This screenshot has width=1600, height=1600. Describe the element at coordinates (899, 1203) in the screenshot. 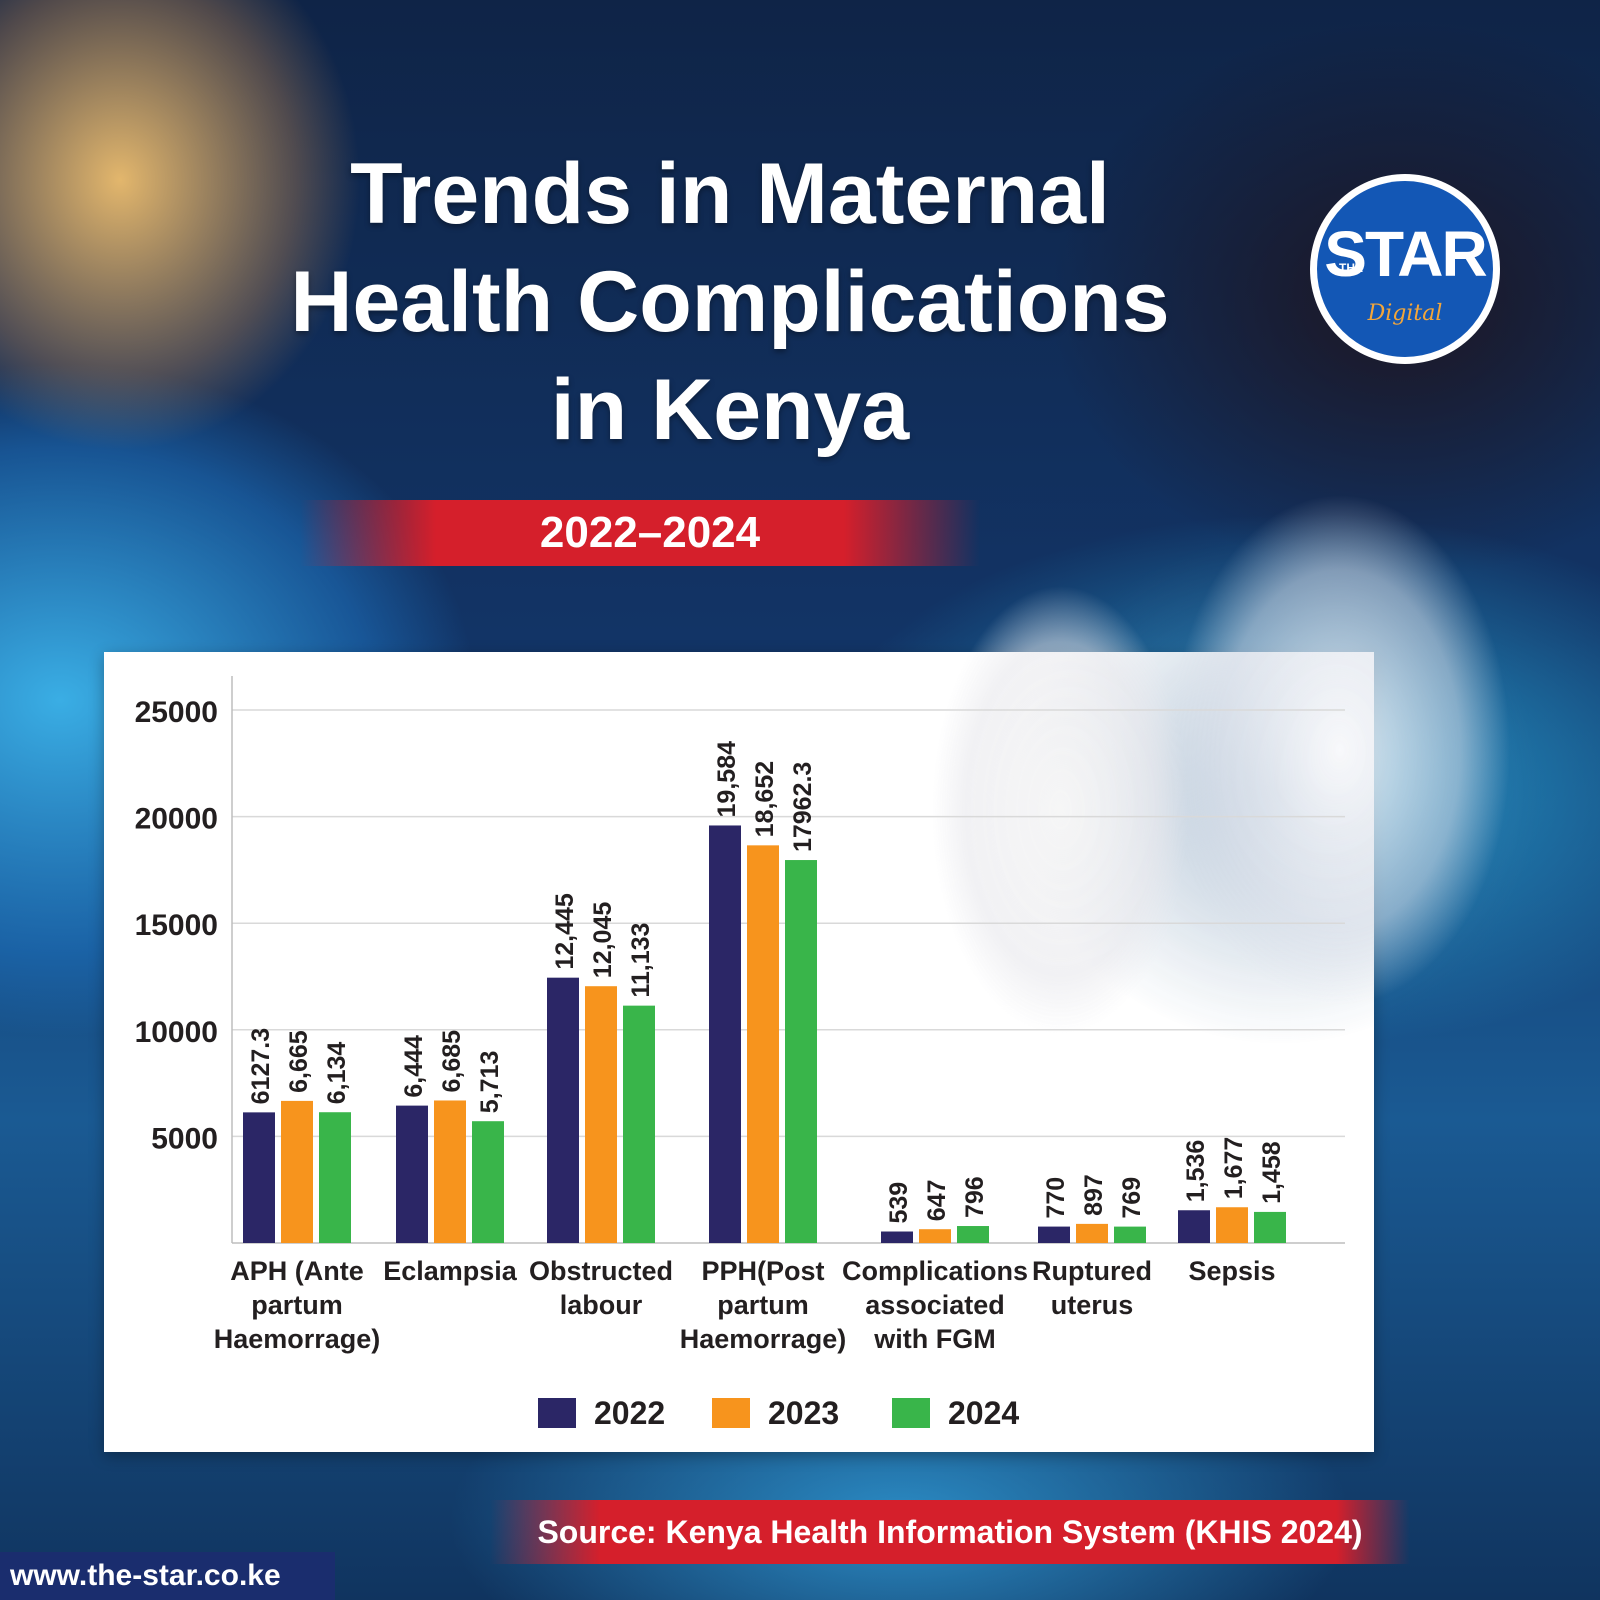

I see `data-label: 539` at that location.